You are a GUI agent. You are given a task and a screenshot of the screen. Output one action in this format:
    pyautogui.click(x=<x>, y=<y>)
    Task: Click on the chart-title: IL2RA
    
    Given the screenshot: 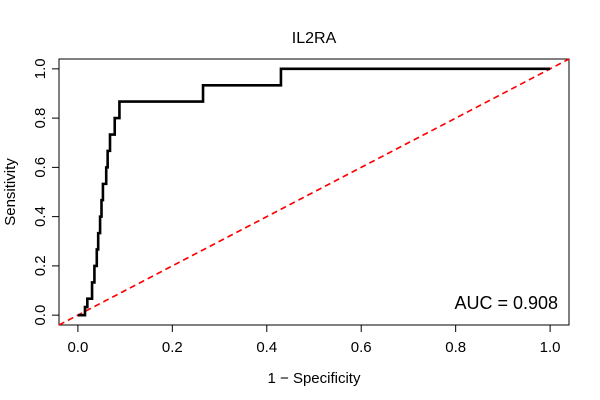 What is the action you would take?
    pyautogui.click(x=314, y=38)
    